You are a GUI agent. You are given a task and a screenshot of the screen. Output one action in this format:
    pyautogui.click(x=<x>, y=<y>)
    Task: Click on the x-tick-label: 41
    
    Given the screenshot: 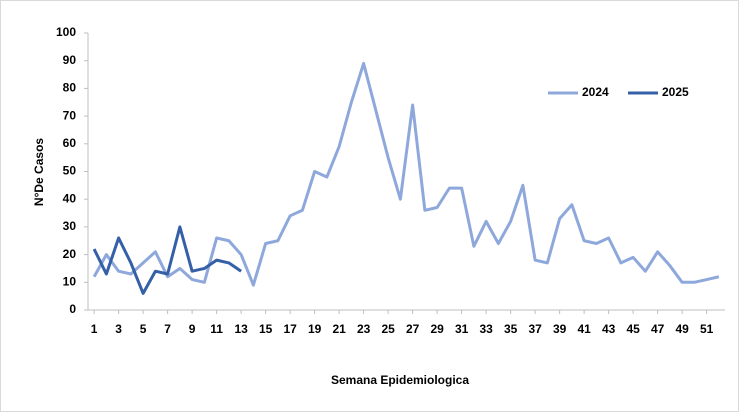 What is the action you would take?
    pyautogui.click(x=584, y=329)
    